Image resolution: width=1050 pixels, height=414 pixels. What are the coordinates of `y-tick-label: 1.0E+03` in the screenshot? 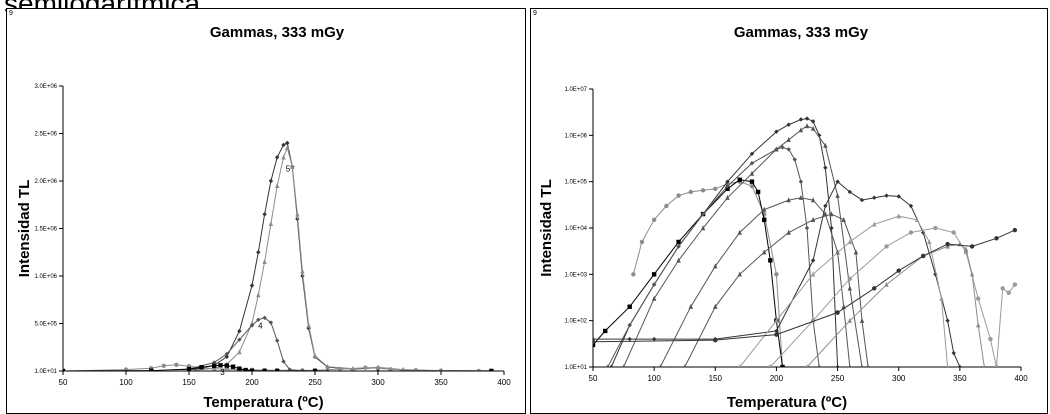 It's located at (575, 275).